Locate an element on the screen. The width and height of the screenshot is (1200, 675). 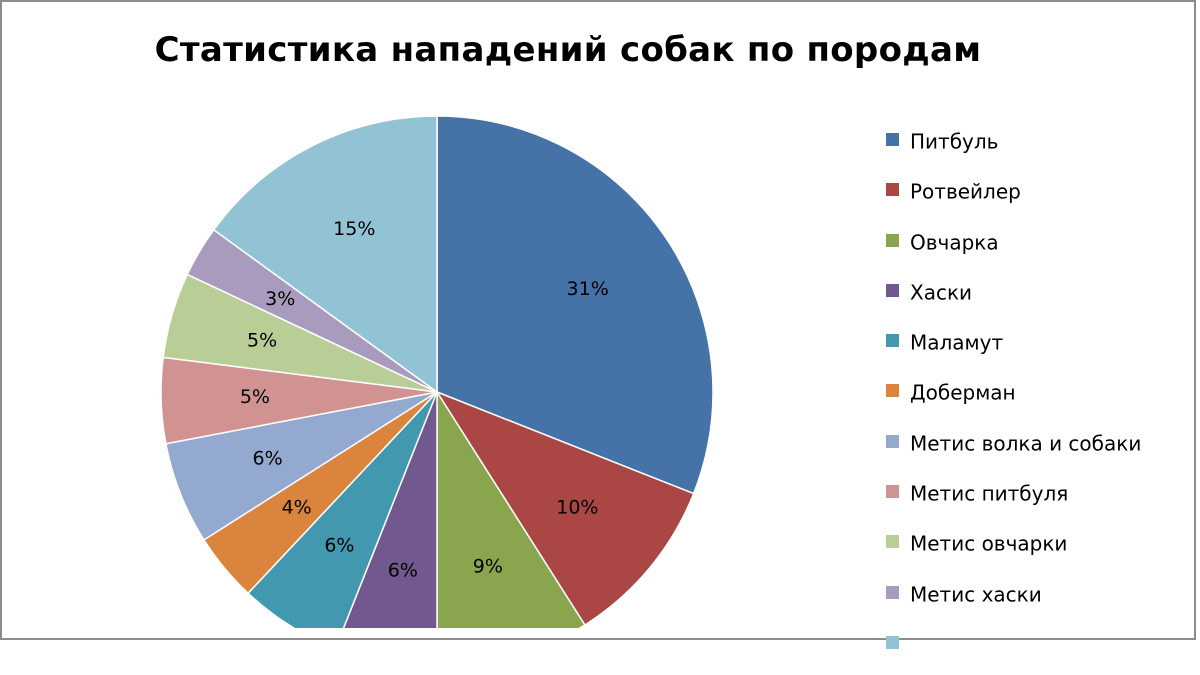
legend-item: Метис хаски is located at coordinates (1013, 600).